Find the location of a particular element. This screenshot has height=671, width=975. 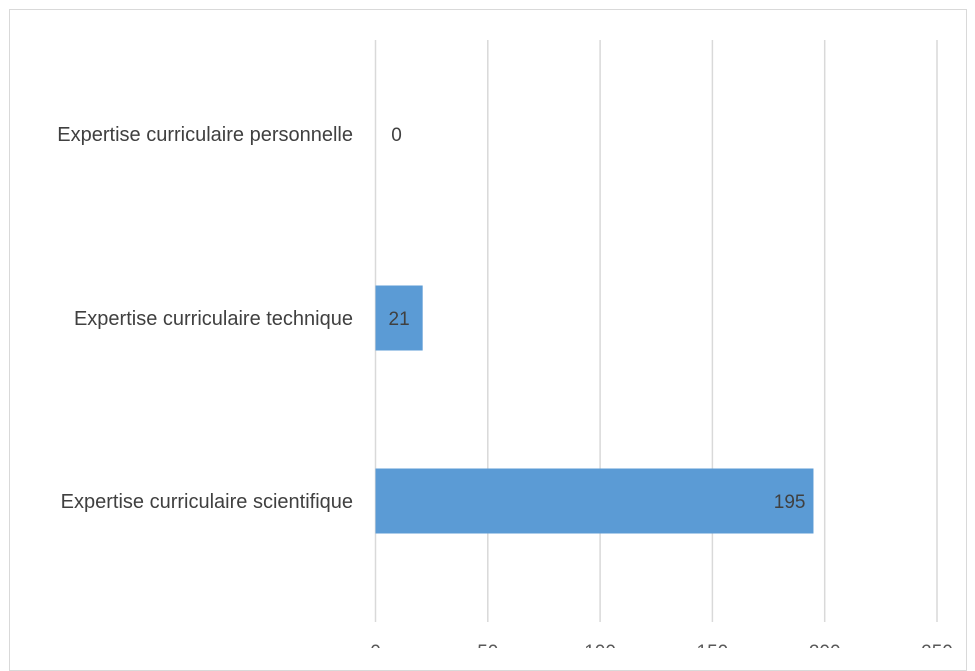

category-label-3: Expertise curriculaire scientifique is located at coordinates (207, 502).